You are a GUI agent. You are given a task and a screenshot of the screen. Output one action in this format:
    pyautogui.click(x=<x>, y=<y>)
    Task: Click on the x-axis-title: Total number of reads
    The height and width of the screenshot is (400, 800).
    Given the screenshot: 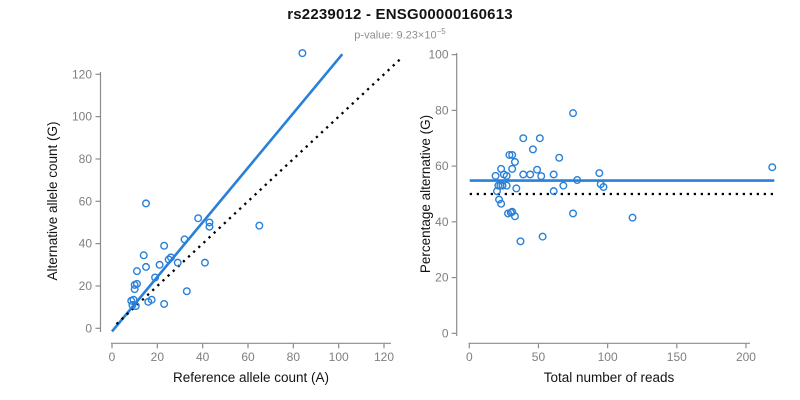 What is the action you would take?
    pyautogui.click(x=609, y=377)
    